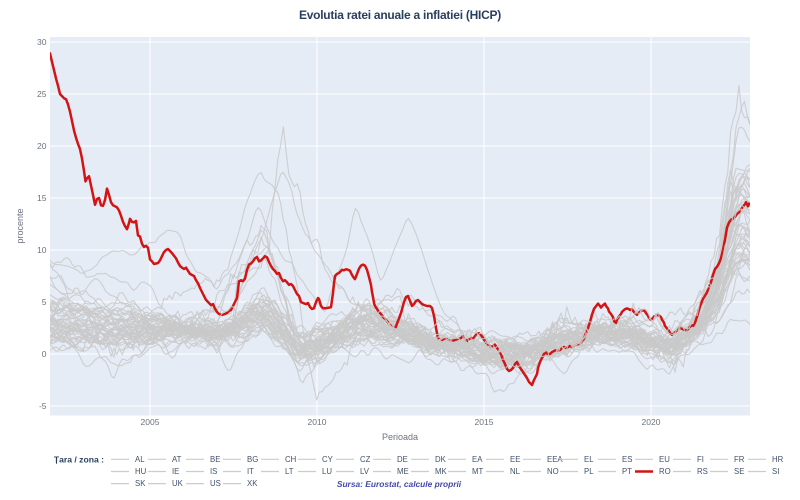  What do you see at coordinates (589, 471) in the screenshot?
I see `svg-text: PL` at bounding box center [589, 471].